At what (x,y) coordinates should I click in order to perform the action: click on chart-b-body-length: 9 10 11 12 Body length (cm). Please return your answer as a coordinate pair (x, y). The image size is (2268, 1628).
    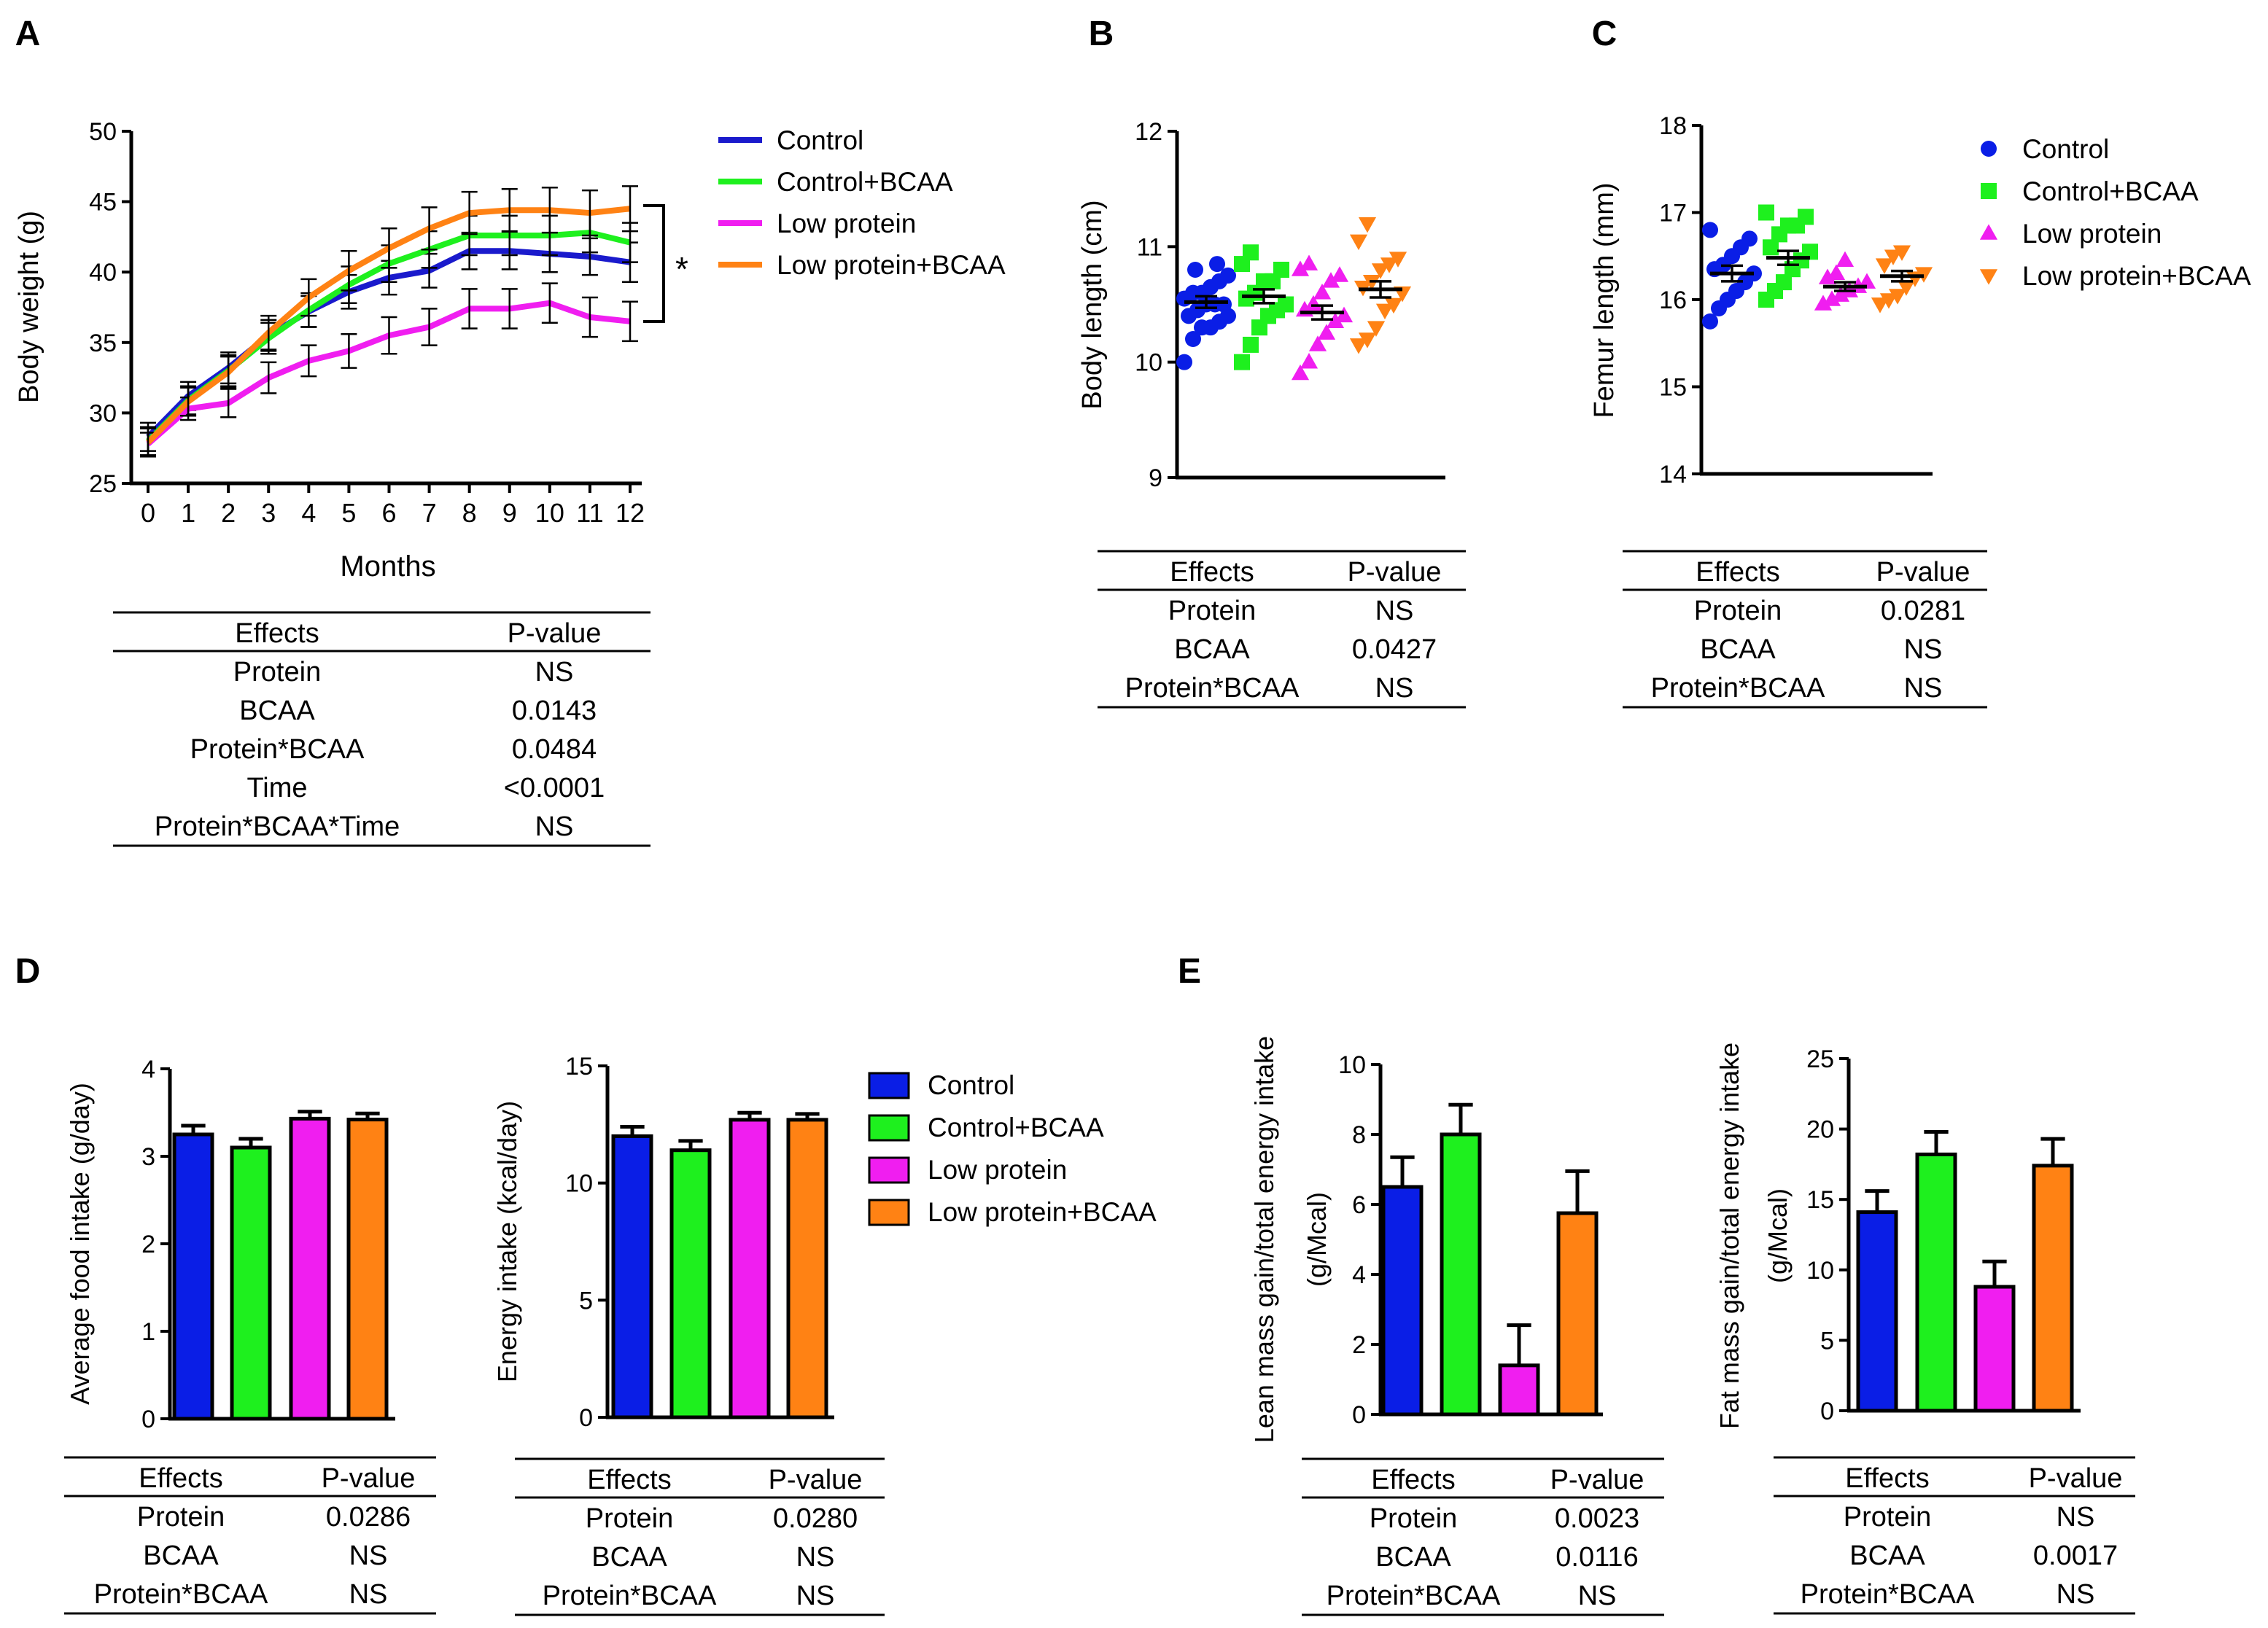
    Looking at the image, I should click on (1261, 305).